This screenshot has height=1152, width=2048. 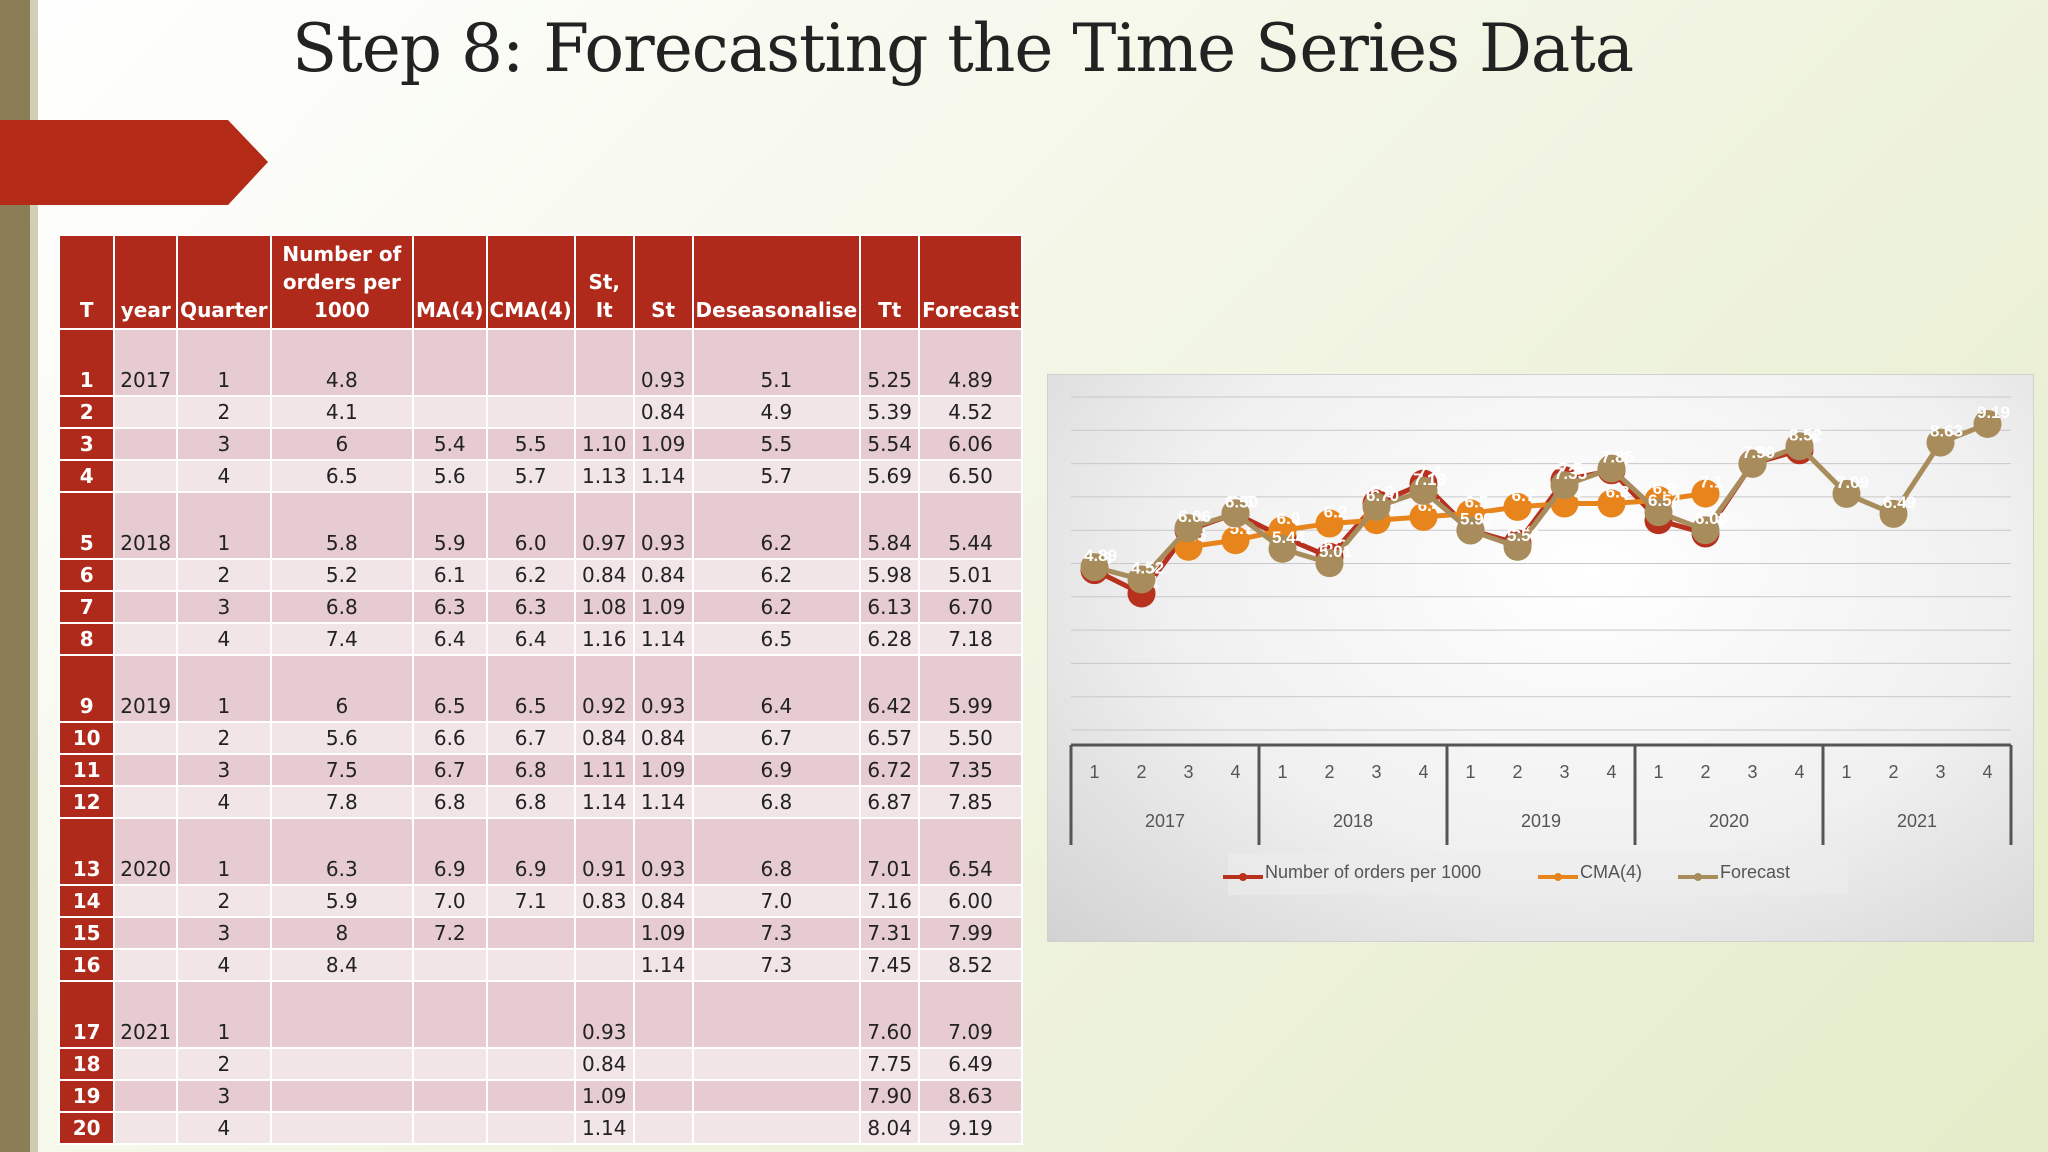 What do you see at coordinates (890, 1014) in the screenshot?
I see `table-cell: 7.60` at bounding box center [890, 1014].